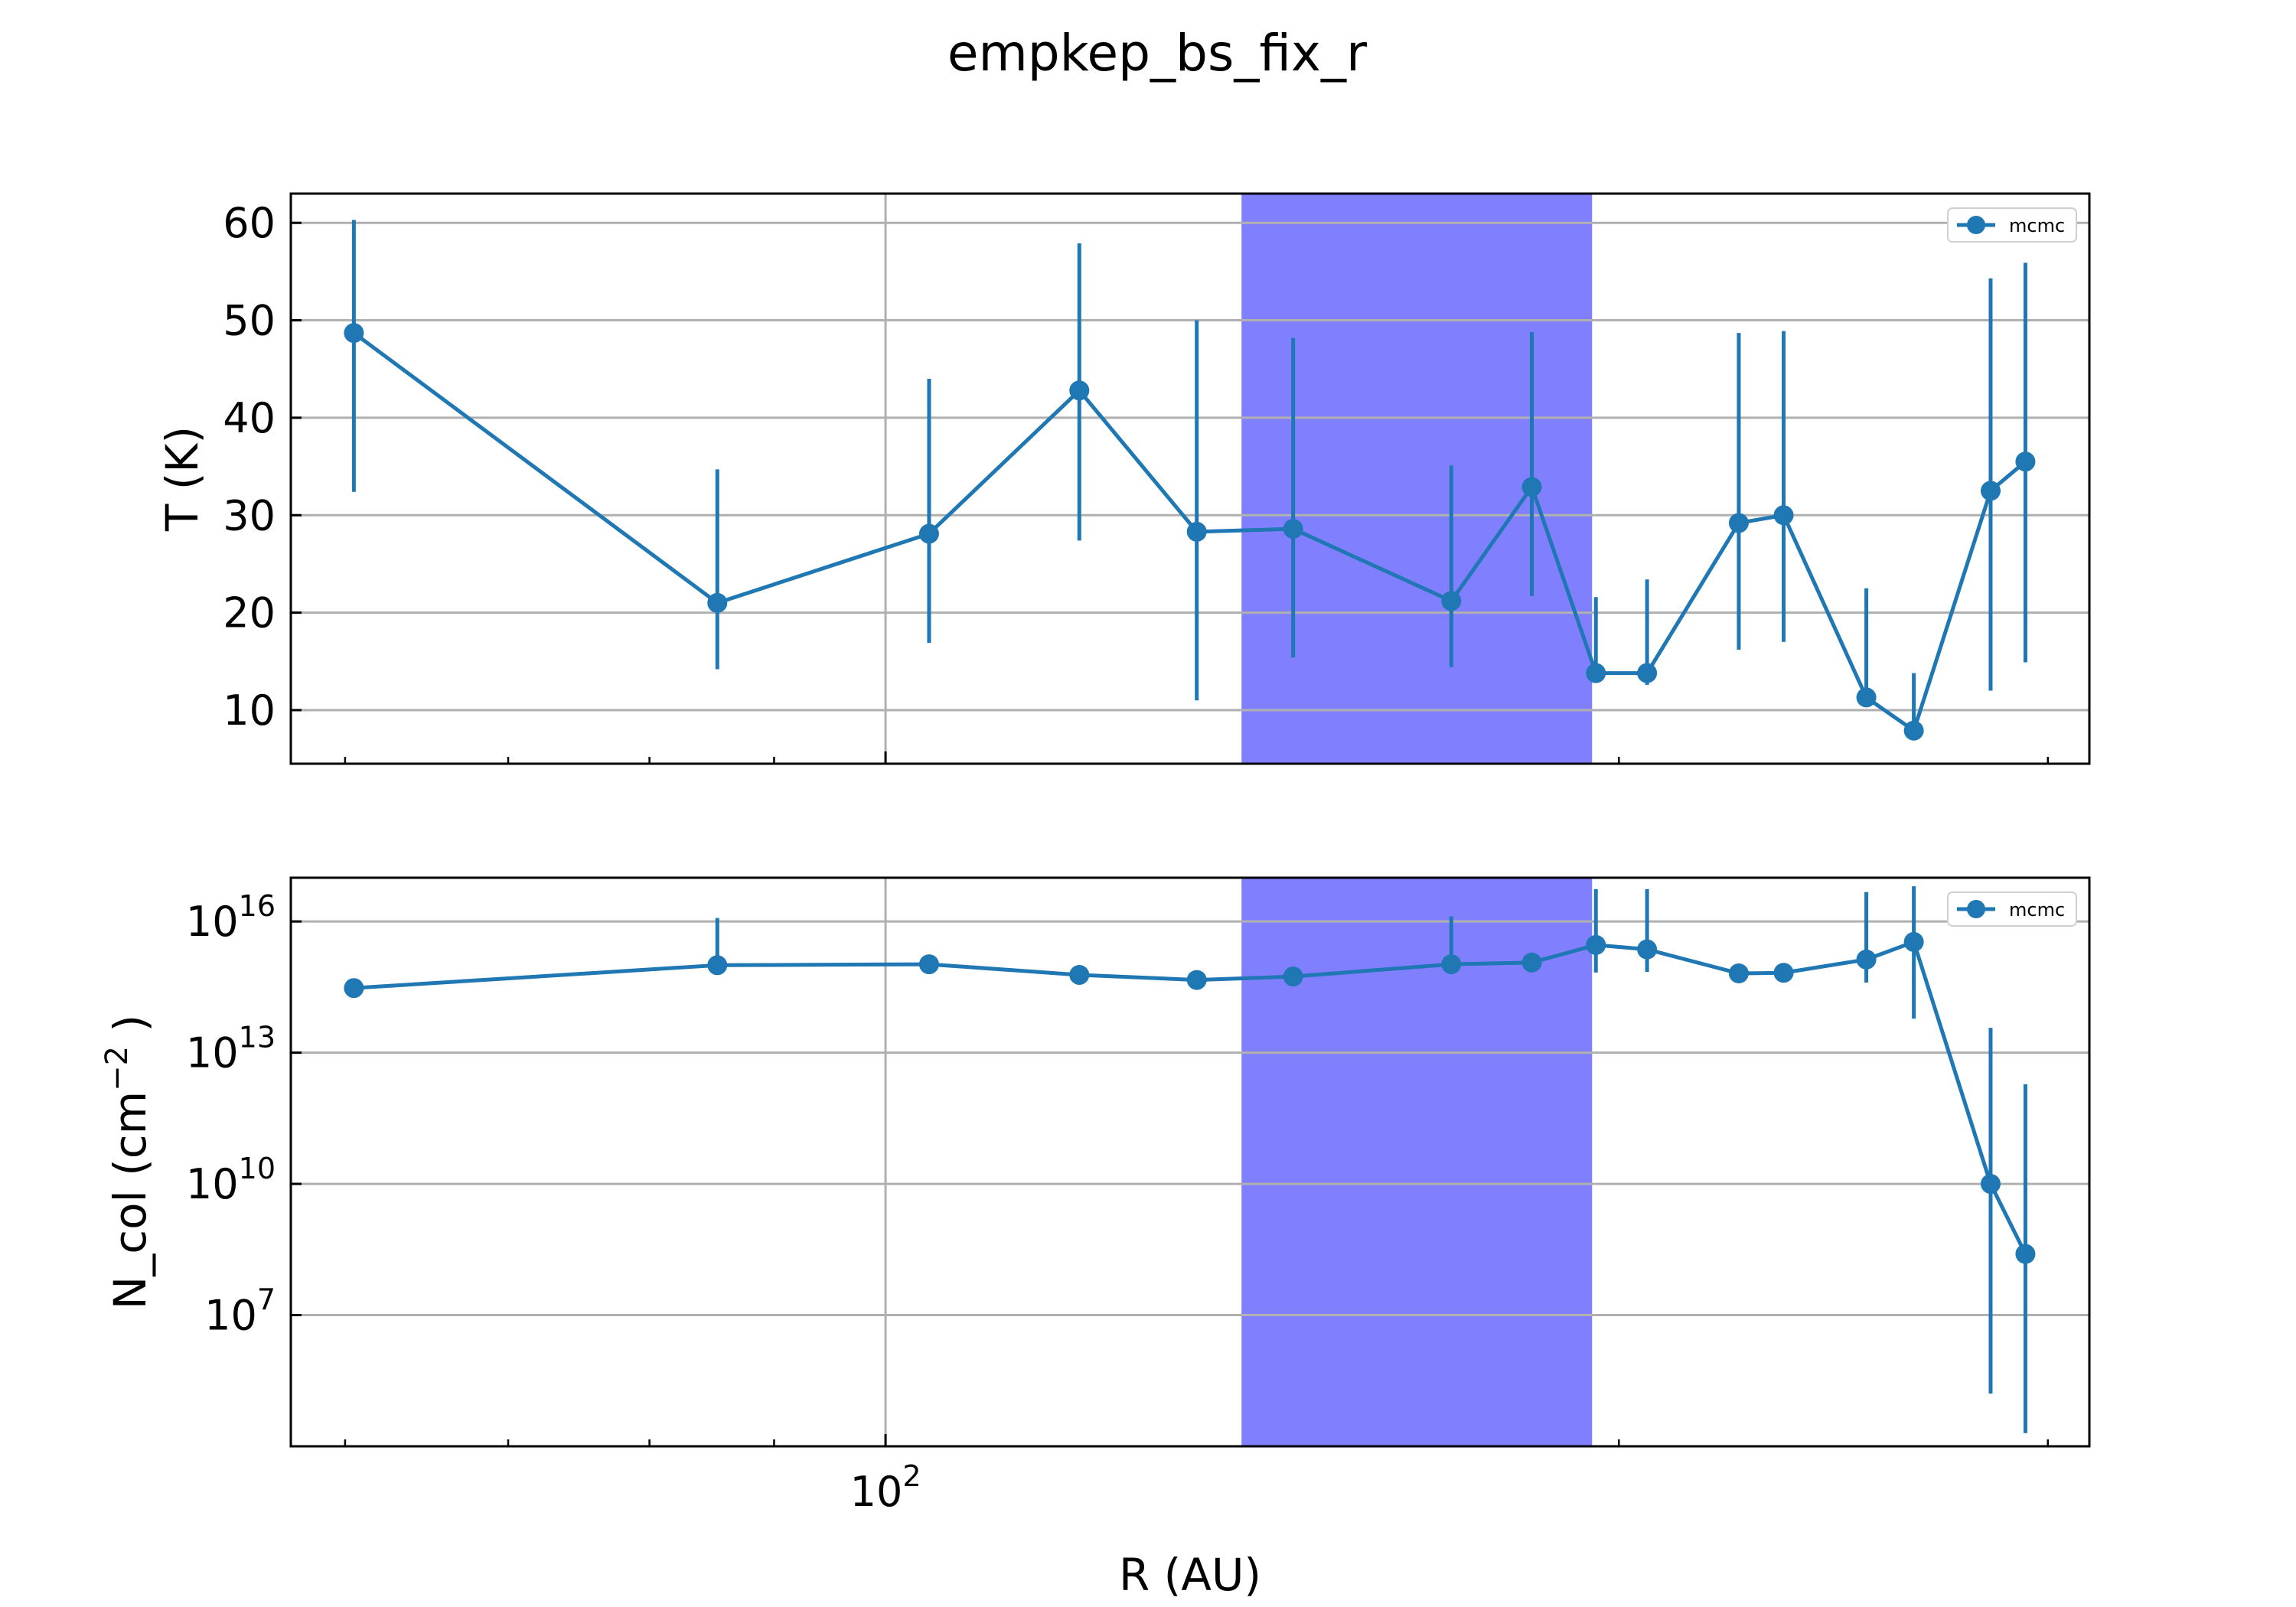  What do you see at coordinates (1190, 1575) in the screenshot?
I see `x-axis-label: R (AU)` at bounding box center [1190, 1575].